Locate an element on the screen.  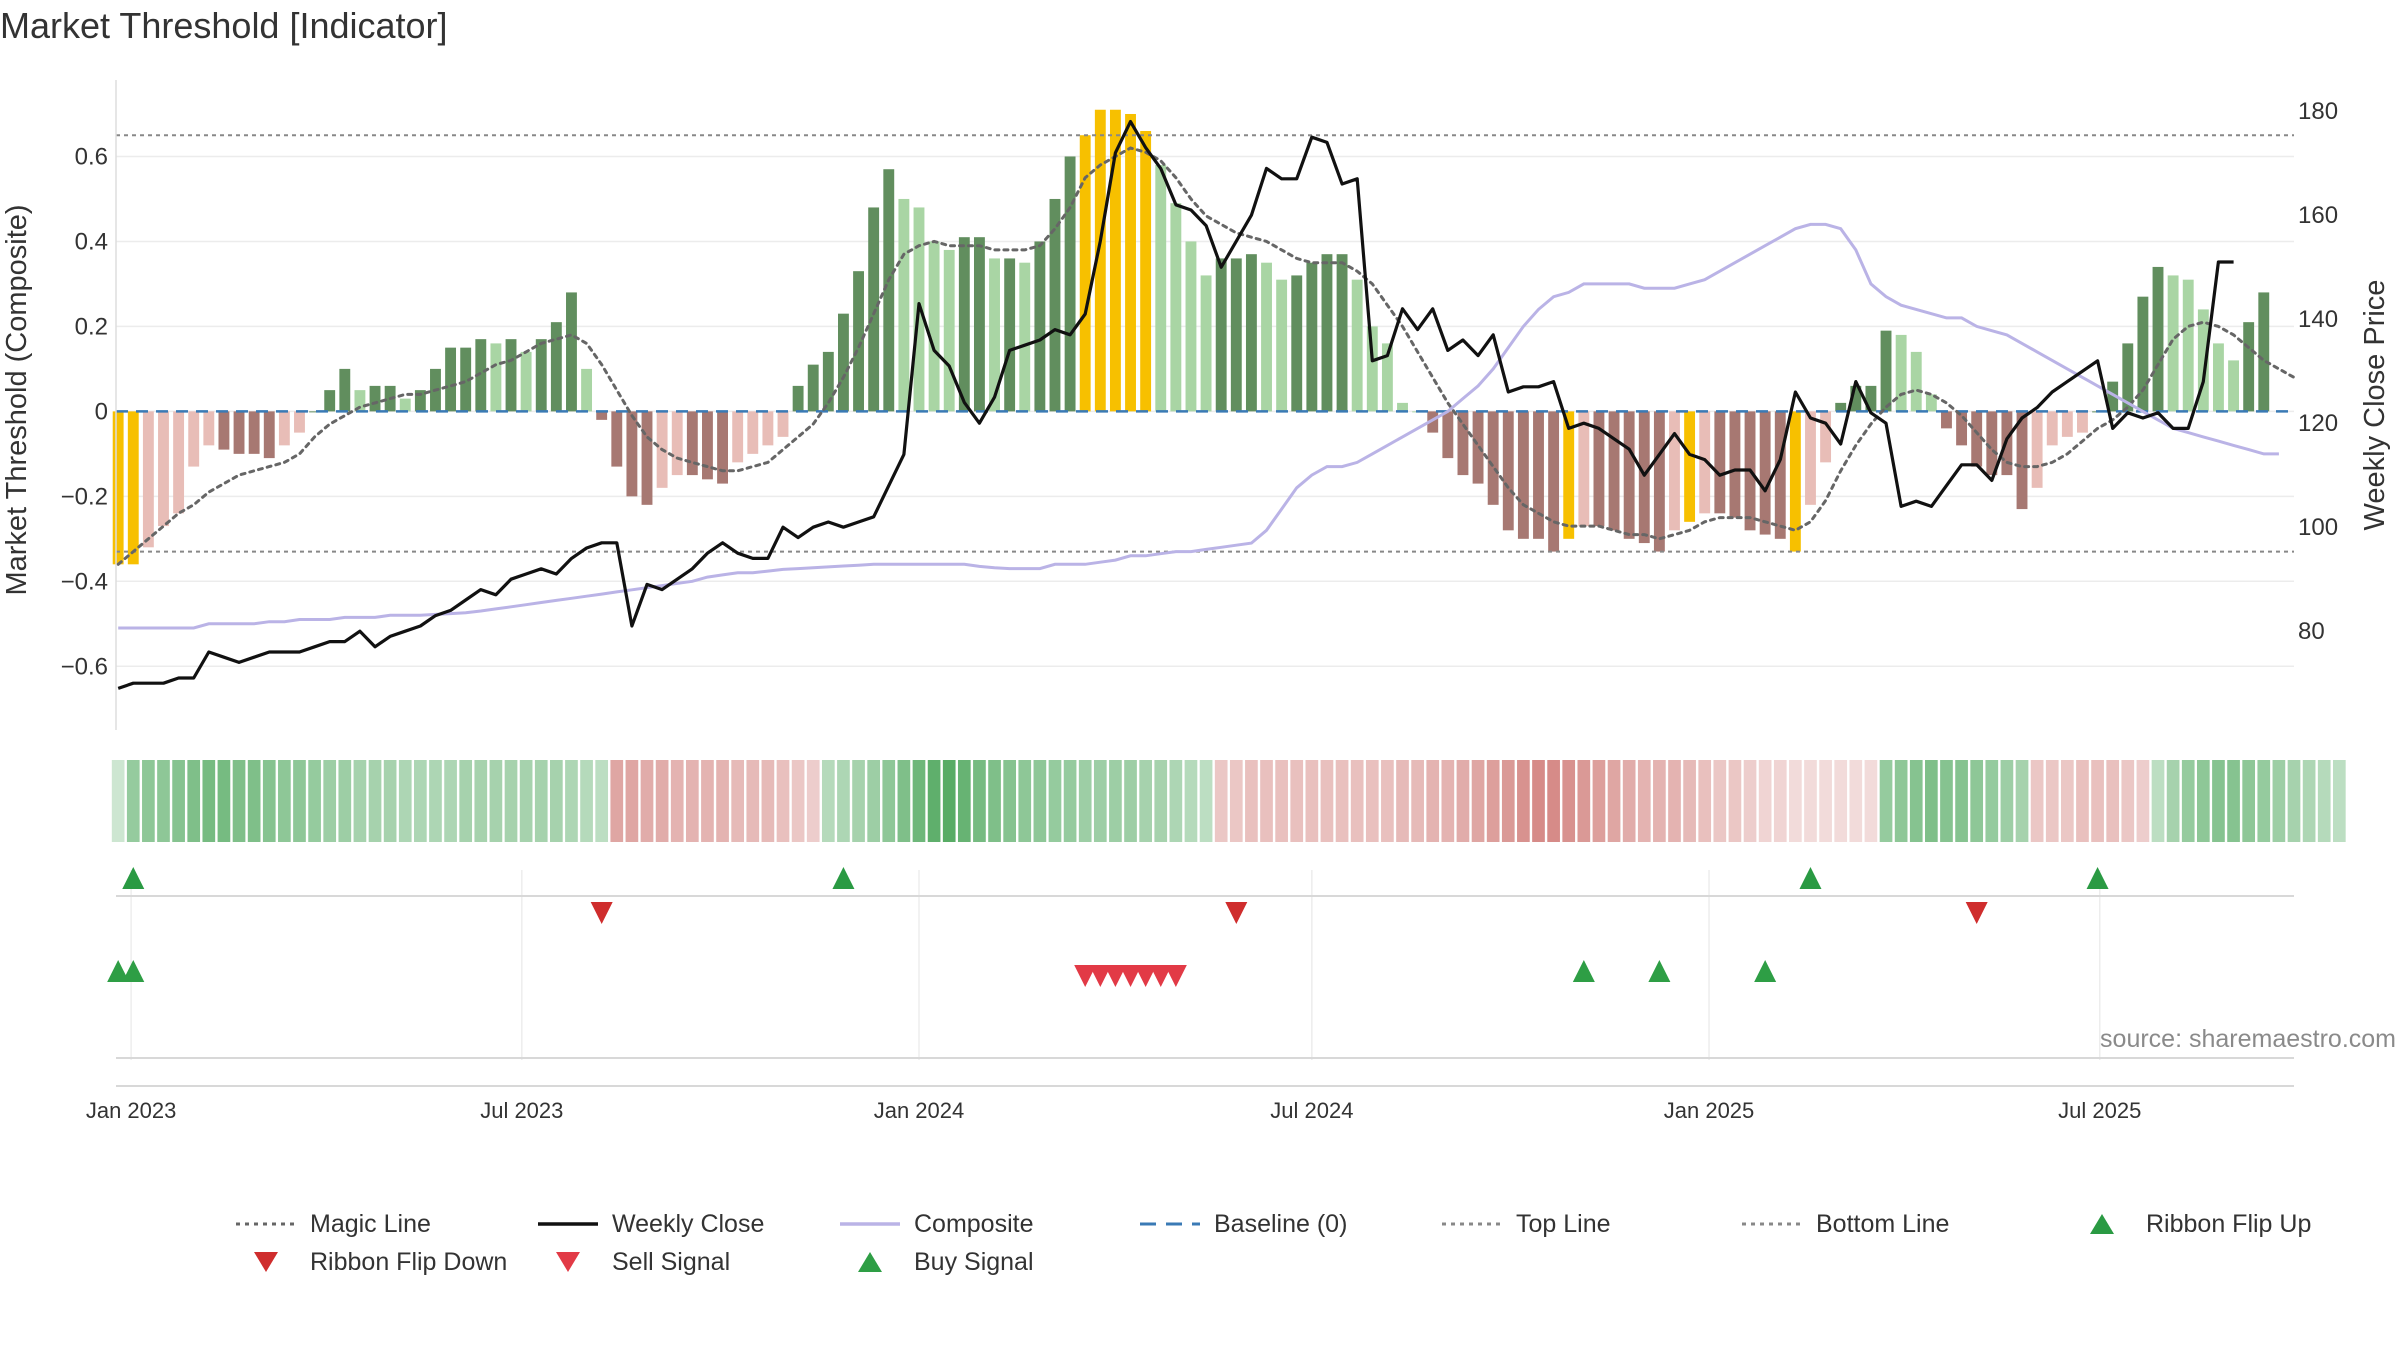
legend-item: Composite is located at coordinates (937, 1224).